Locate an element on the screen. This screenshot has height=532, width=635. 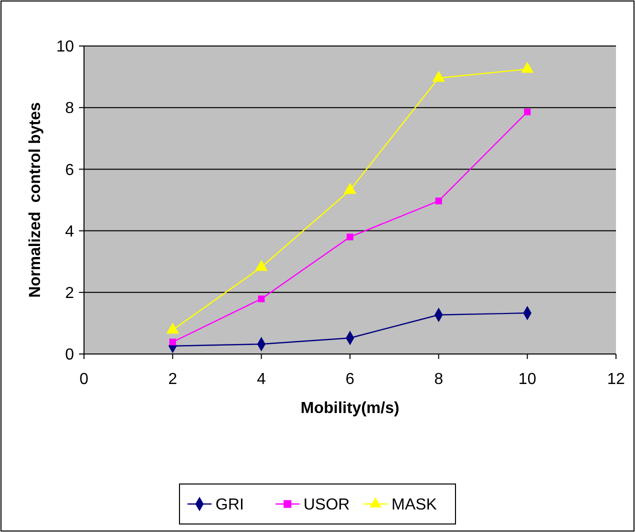
y-tick-label: 2 is located at coordinates (69, 293).